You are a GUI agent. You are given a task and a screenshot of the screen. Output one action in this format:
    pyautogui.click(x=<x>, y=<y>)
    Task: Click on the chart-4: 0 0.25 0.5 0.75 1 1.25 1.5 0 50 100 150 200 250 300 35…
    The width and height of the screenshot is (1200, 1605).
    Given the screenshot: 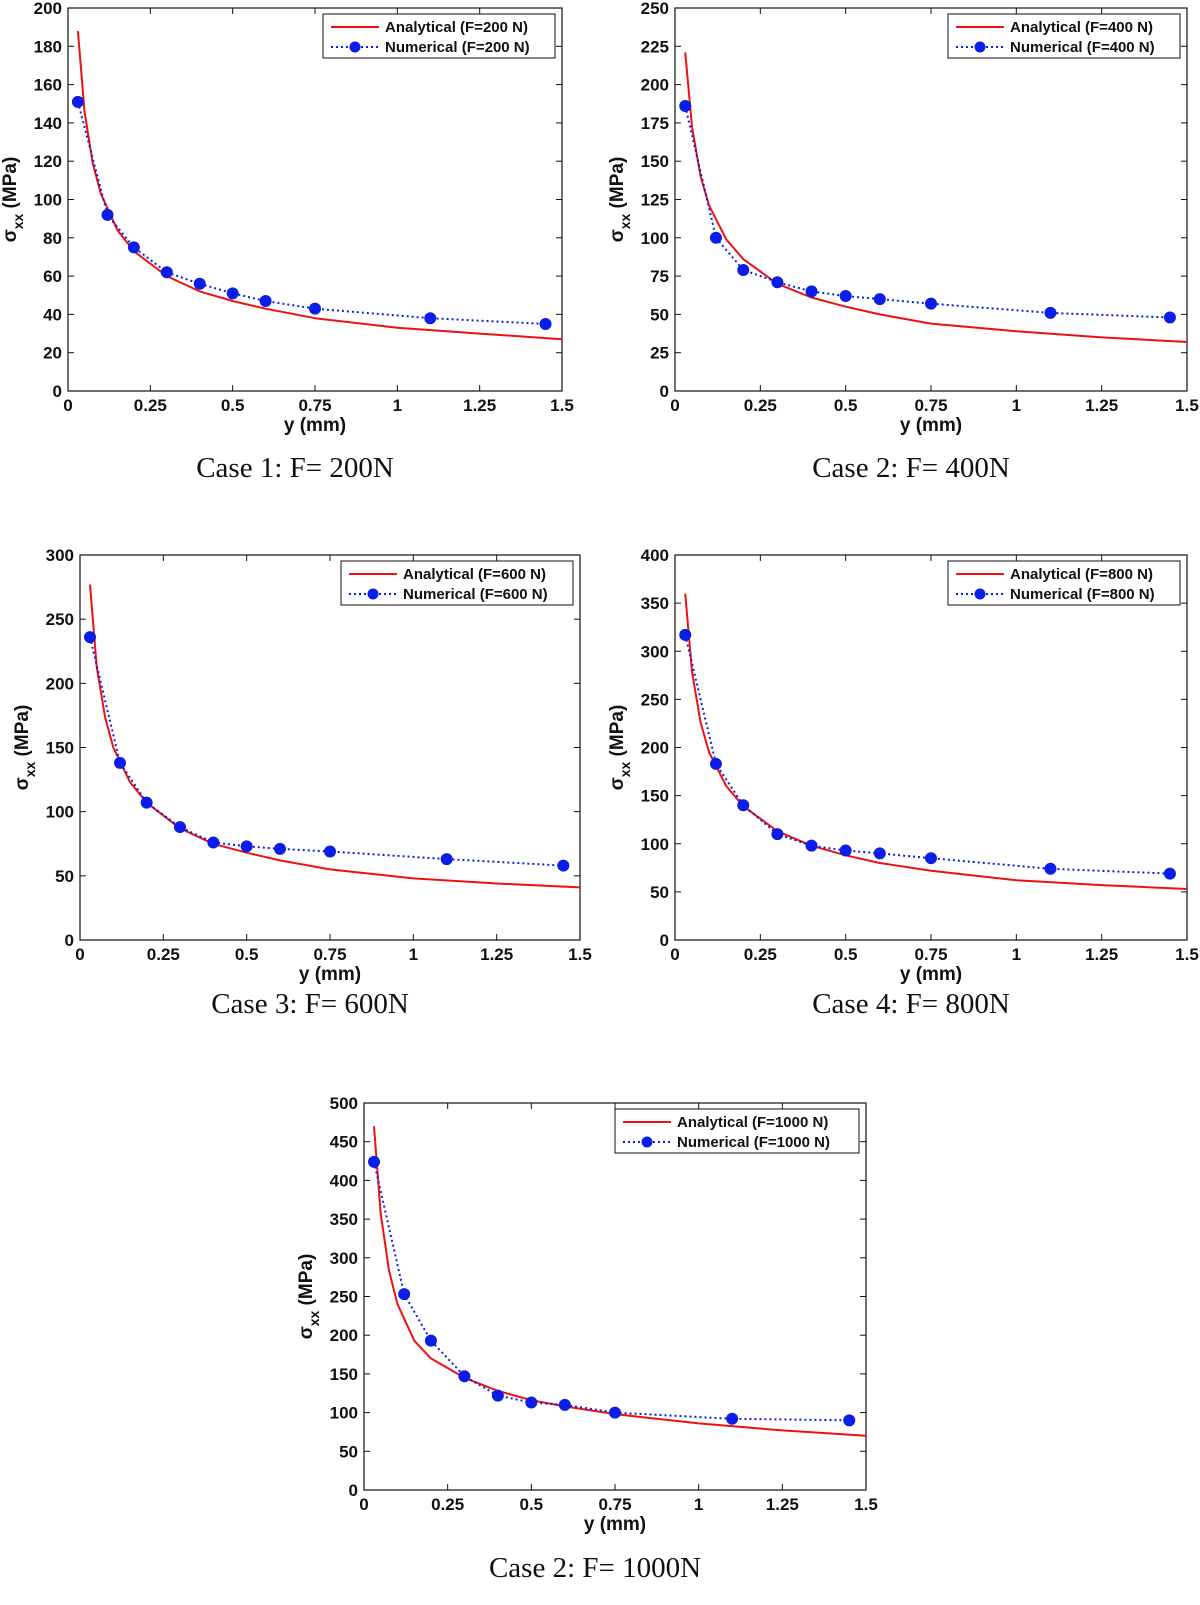 What is the action you would take?
    pyautogui.click(x=903, y=765)
    